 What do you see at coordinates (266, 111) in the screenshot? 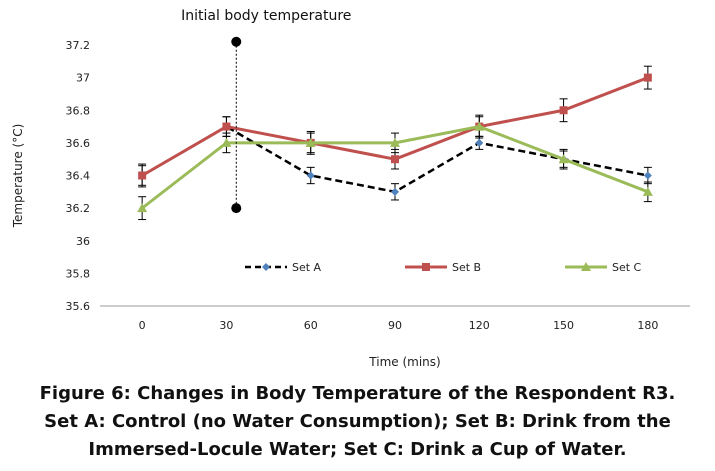
I see `annotation-layer: Initial body temperature` at bounding box center [266, 111].